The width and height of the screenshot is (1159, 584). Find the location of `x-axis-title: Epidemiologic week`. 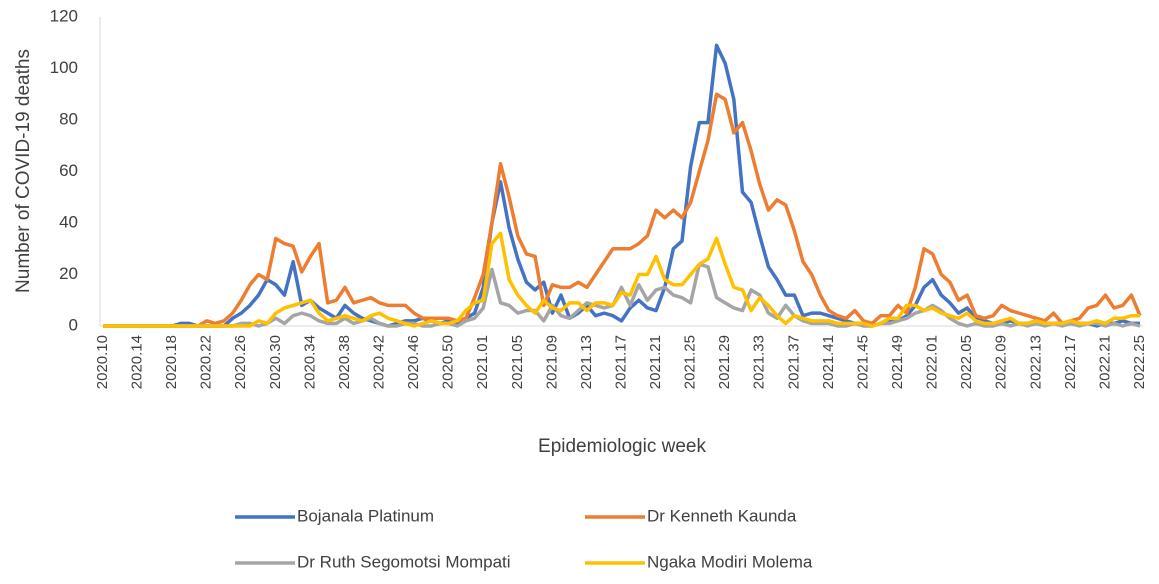

x-axis-title: Epidemiologic week is located at coordinates (622, 446).